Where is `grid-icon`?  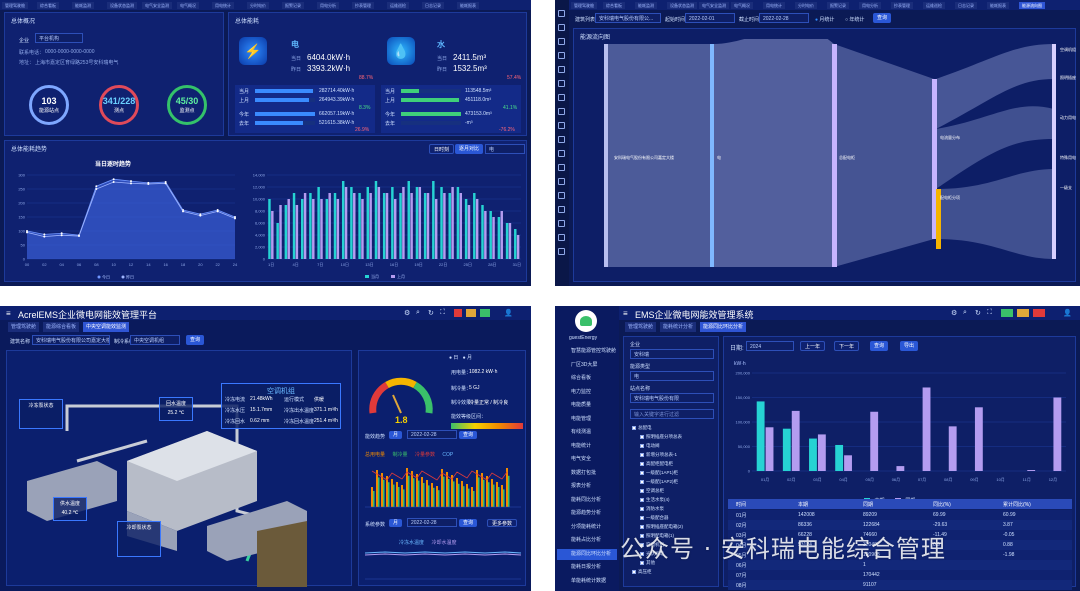
grid-icon is located at coordinates (561, 153).